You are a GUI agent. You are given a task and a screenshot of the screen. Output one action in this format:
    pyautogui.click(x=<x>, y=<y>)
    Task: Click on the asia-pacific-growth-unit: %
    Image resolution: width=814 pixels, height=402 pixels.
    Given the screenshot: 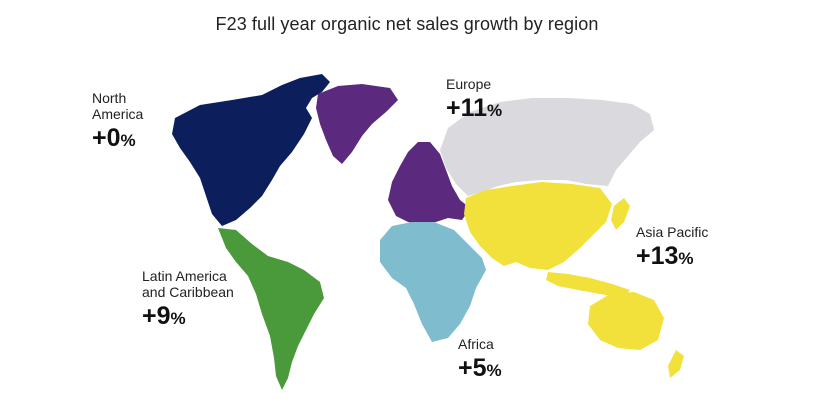 What is the action you would take?
    pyautogui.click(x=686, y=259)
    